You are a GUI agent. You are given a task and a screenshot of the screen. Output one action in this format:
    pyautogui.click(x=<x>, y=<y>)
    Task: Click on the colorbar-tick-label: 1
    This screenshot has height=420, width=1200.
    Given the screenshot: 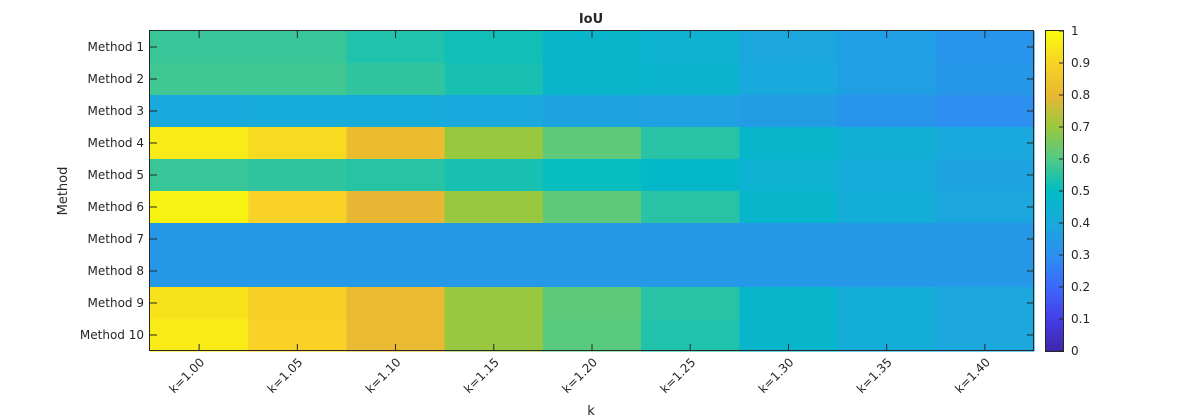 What is the action you would take?
    pyautogui.click(x=1075, y=31)
    